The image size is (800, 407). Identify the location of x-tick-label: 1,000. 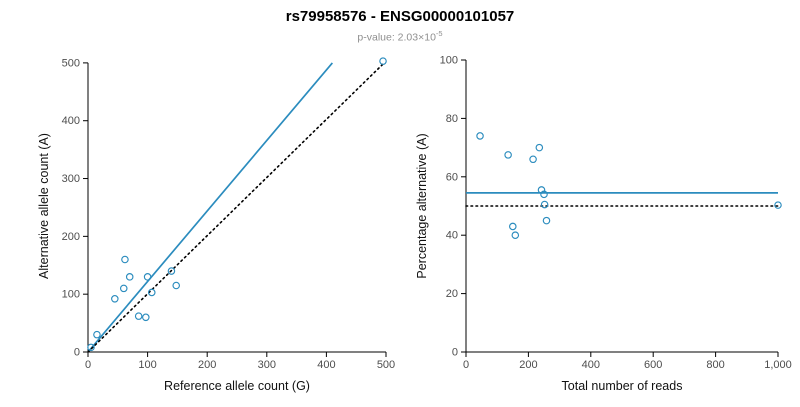
(778, 365).